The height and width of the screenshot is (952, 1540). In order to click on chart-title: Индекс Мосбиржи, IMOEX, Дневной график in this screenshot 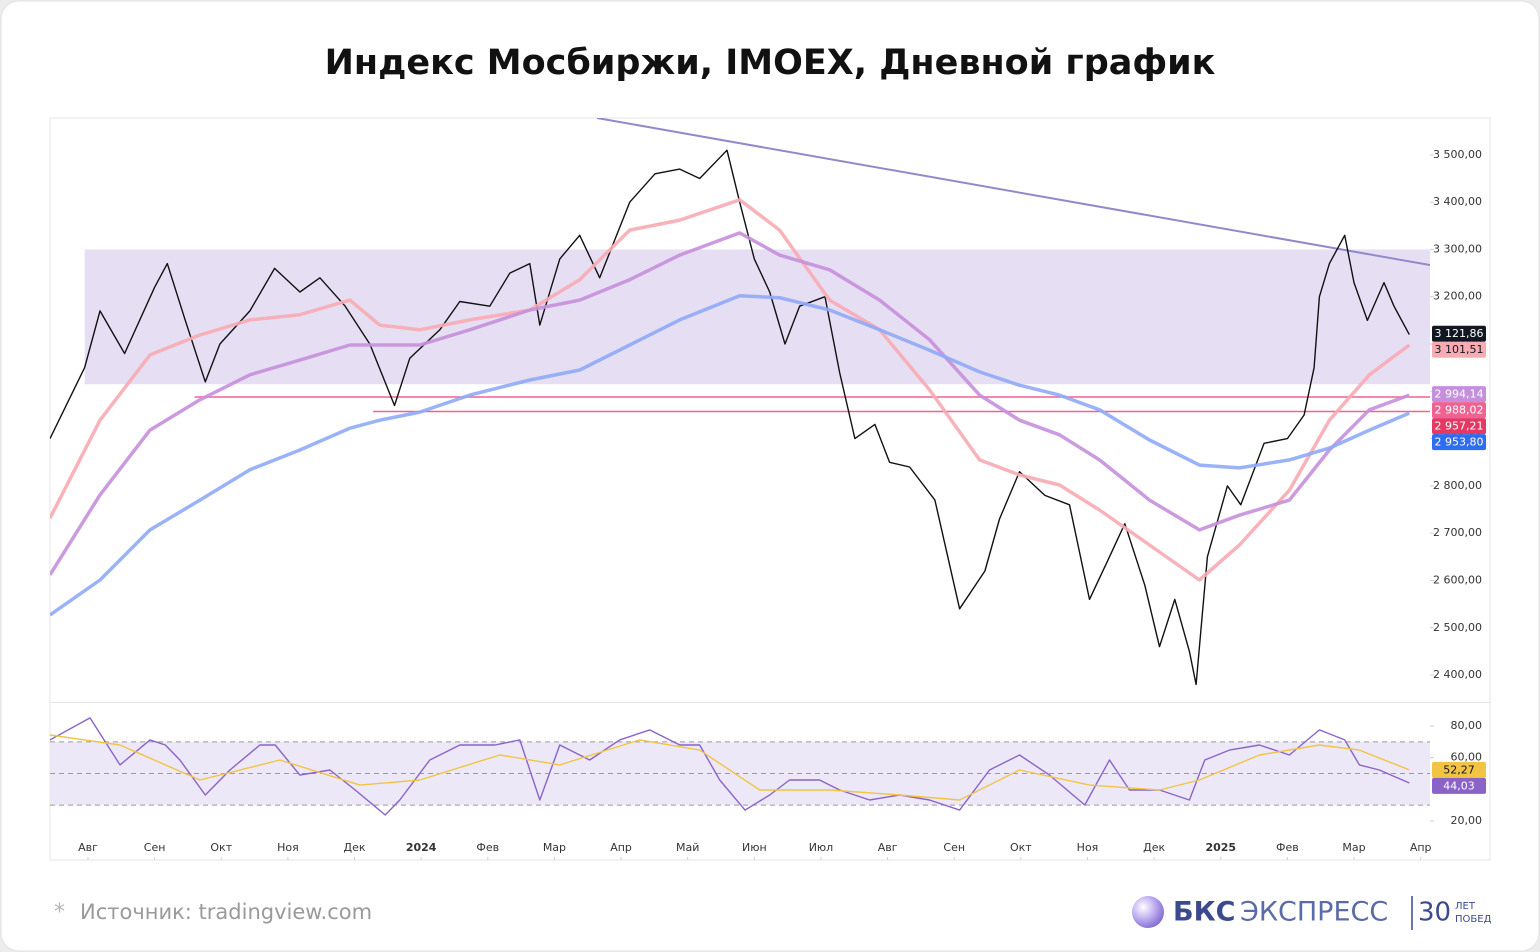, I will do `click(770, 63)`.